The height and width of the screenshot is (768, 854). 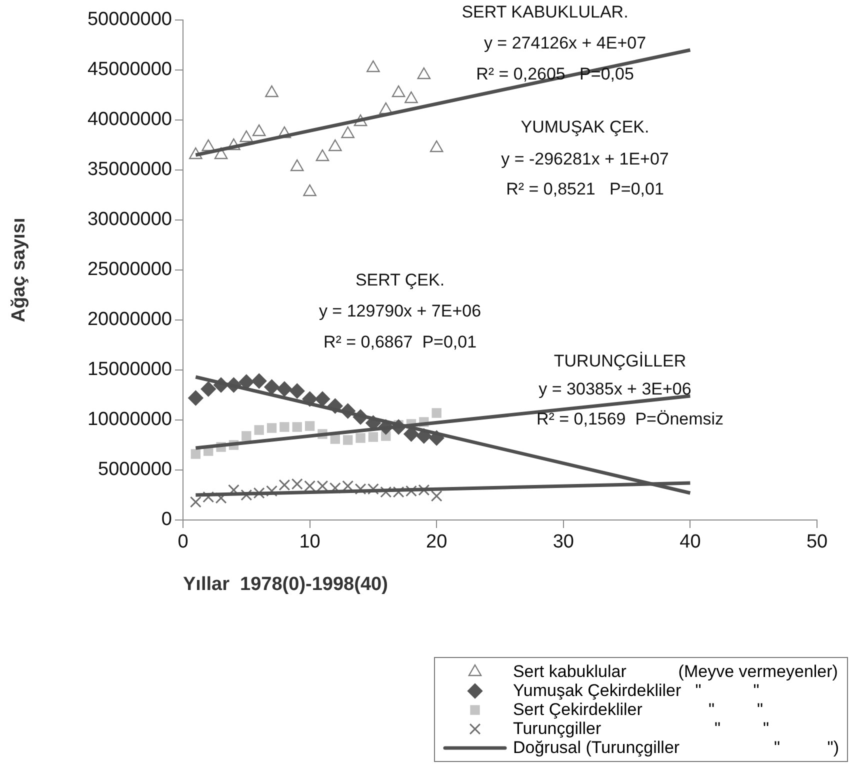 I want to click on annotation: y = 30385x + 3E+06, so click(x=615, y=389).